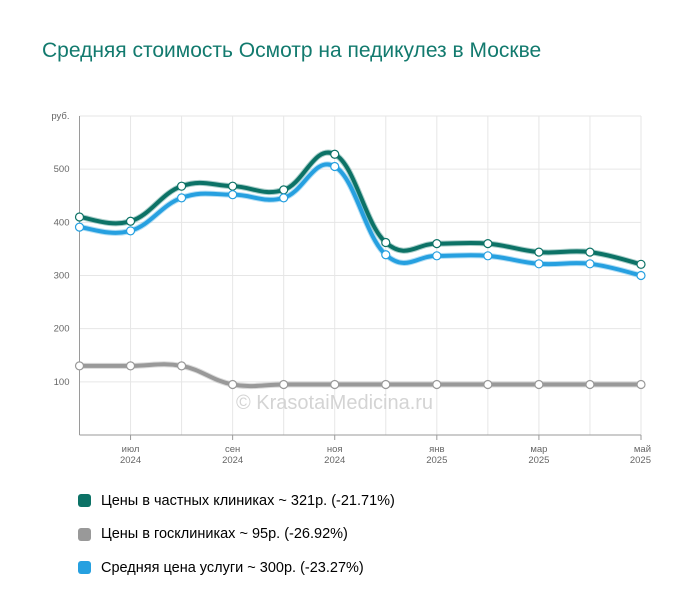 The width and height of the screenshot is (700, 612). I want to click on y-tick-label: 500, so click(62, 169).